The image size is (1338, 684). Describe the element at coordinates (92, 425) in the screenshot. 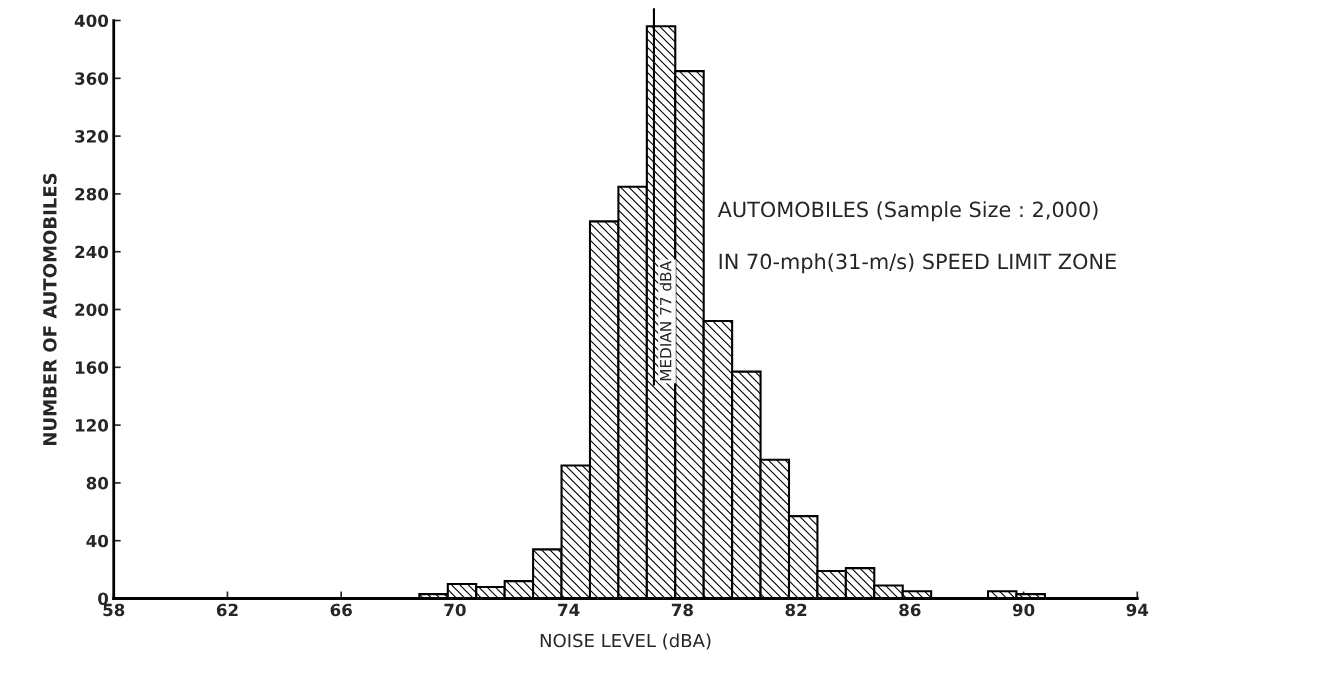

I see `y-tick-label: 120` at that location.